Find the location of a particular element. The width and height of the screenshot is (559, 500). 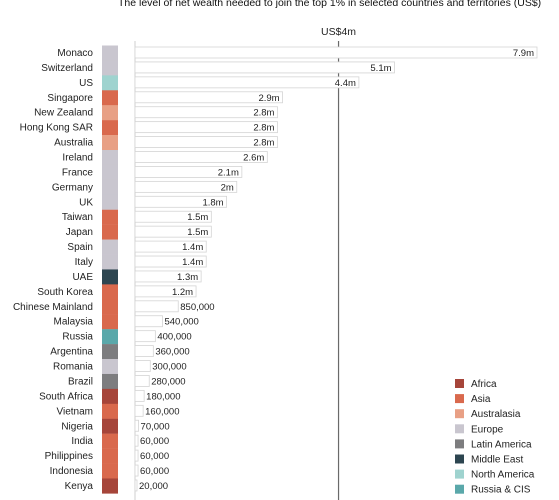

bar-uae is located at coordinates (168, 276).